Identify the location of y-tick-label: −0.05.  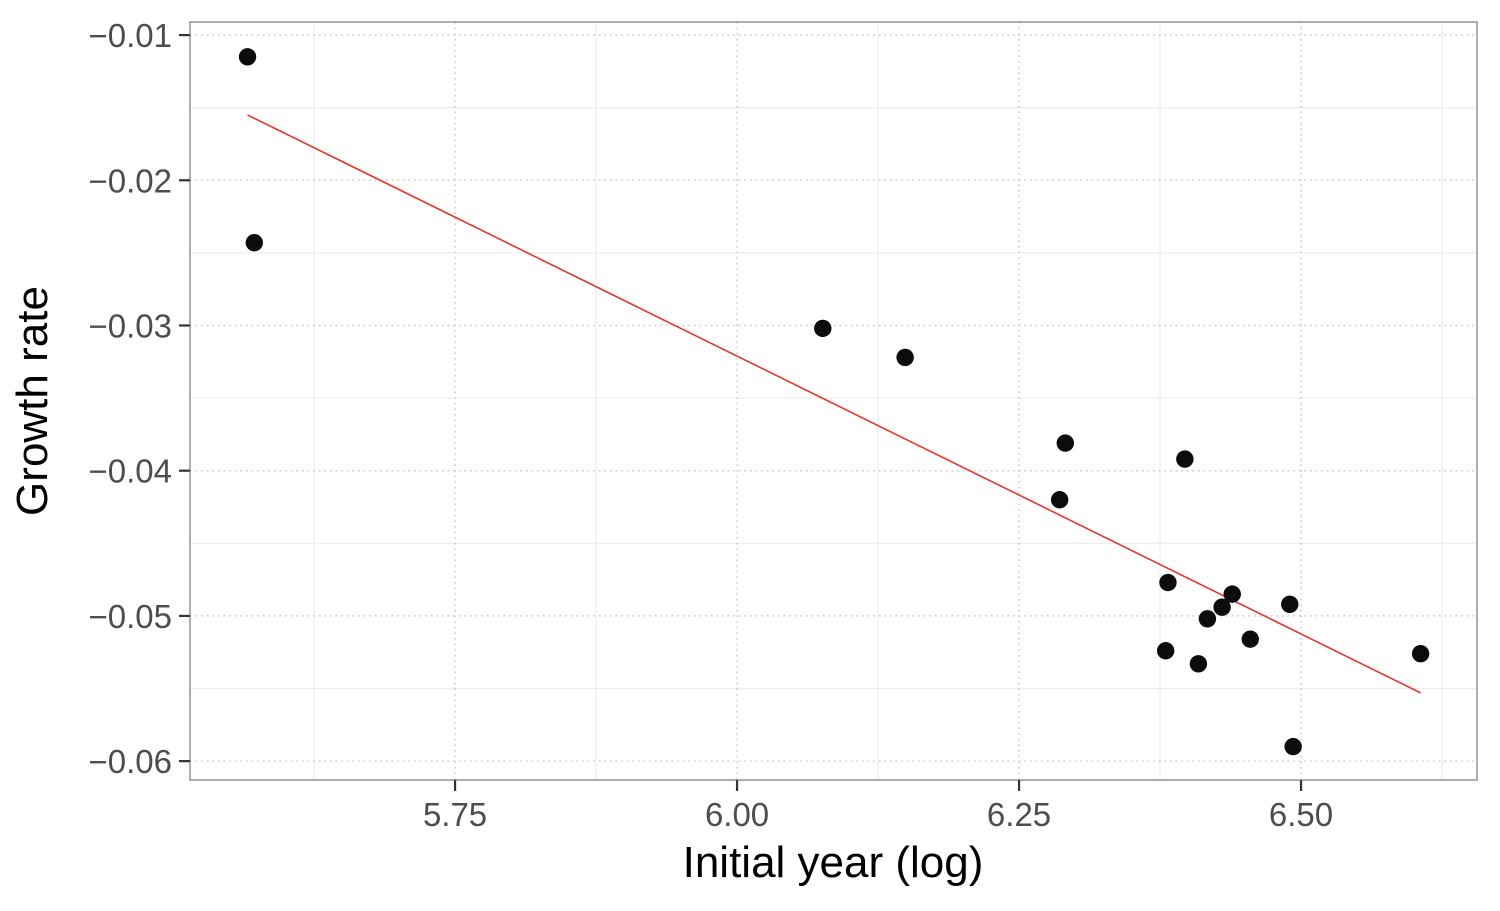
(131, 616).